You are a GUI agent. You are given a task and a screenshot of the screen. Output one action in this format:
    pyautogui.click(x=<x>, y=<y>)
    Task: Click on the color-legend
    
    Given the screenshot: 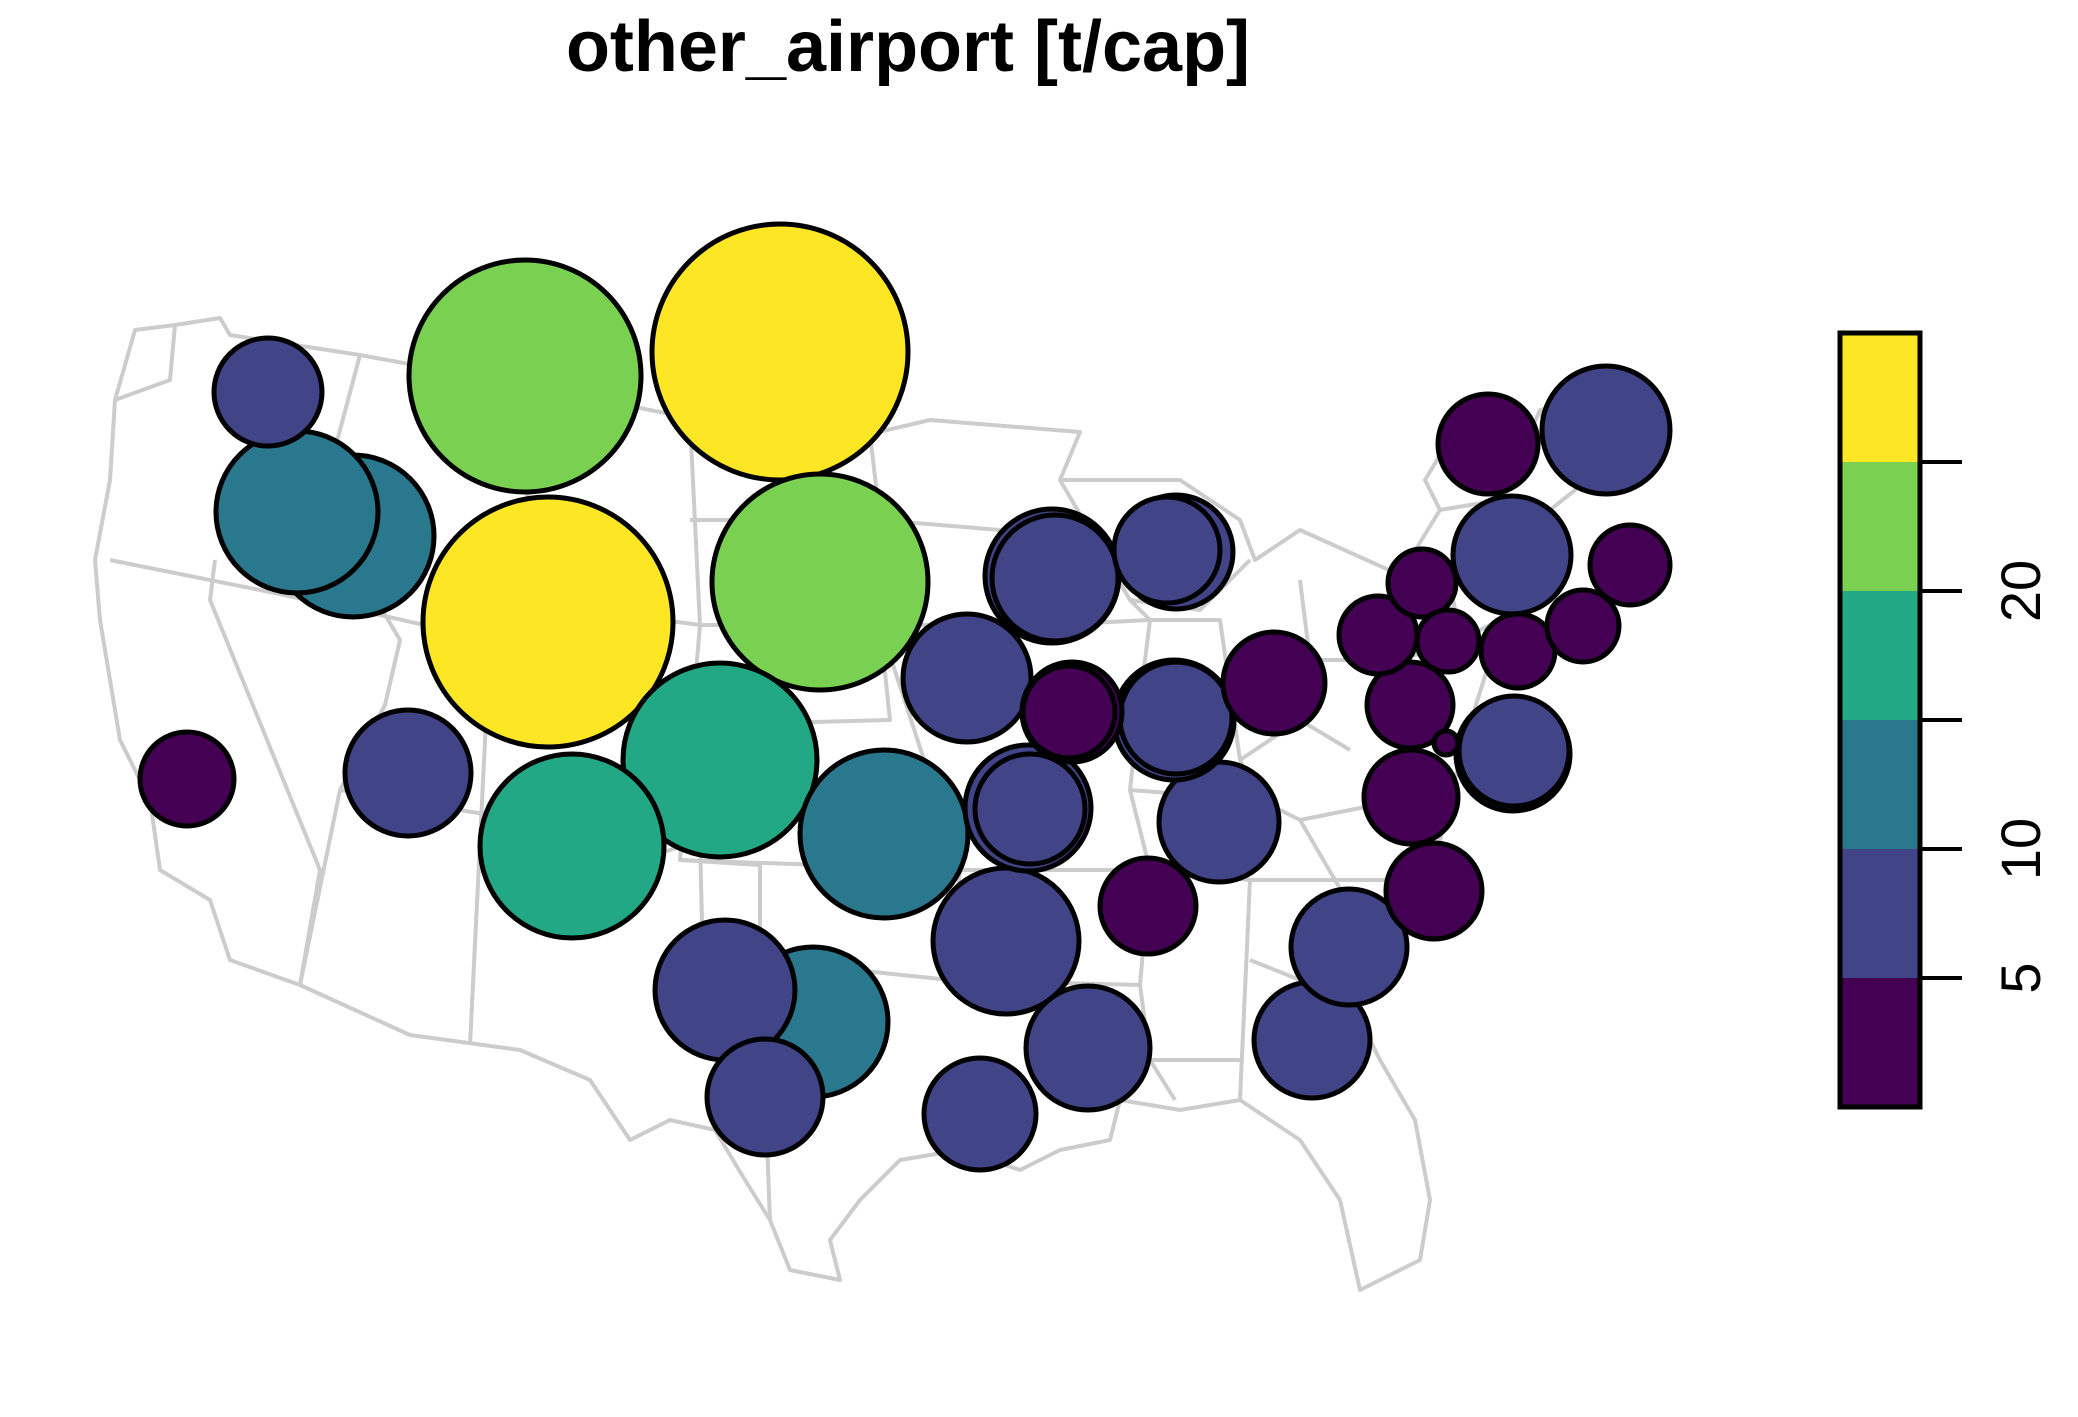 What is the action you would take?
    pyautogui.click(x=1899, y=720)
    